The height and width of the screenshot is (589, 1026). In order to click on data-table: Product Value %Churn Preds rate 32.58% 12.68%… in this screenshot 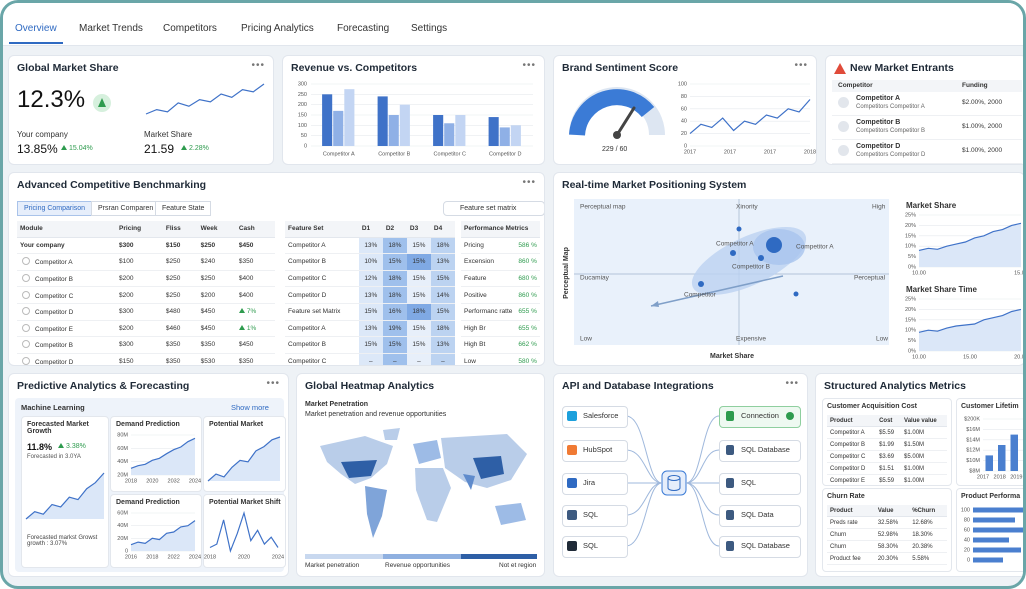, I will do `click(887, 535)`.